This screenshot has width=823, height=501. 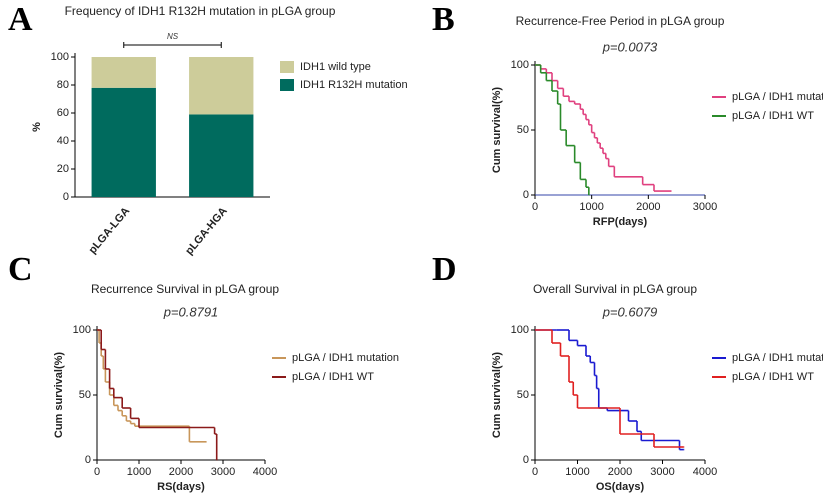 I want to click on chart-title: Overall Survival in pLGA group, so click(x=615, y=289).